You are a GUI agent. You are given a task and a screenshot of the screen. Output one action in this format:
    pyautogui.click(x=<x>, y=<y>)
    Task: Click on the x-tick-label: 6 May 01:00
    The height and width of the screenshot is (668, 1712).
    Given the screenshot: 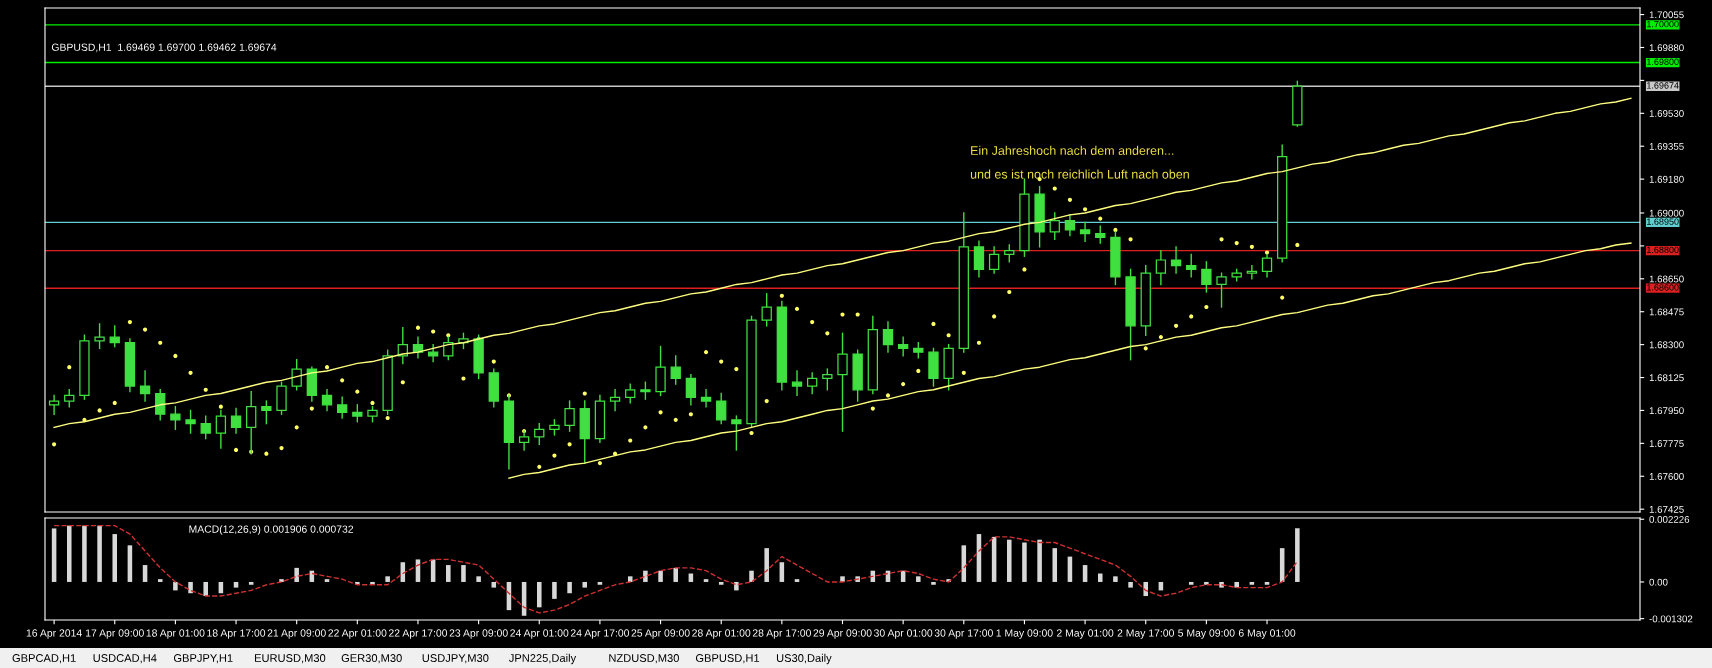 What is the action you would take?
    pyautogui.click(x=1267, y=634)
    